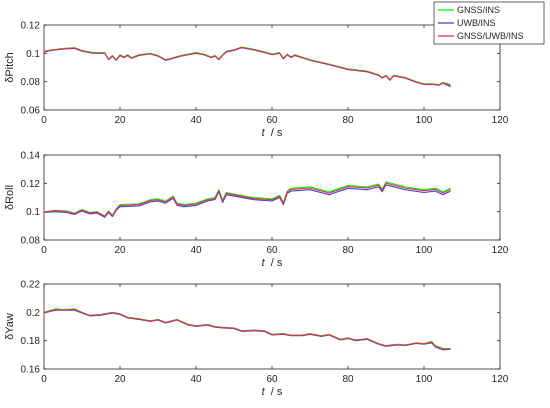  Describe the element at coordinates (10, 197) in the screenshot. I see `y-axis-label: δRoll` at that location.